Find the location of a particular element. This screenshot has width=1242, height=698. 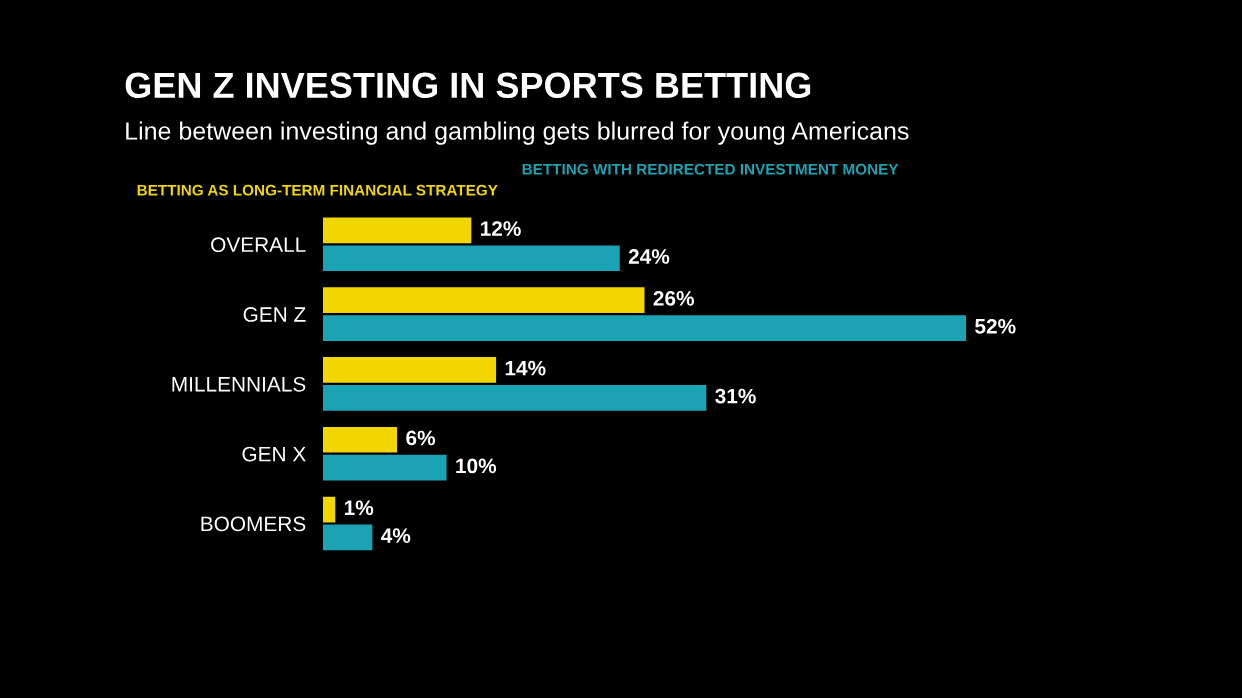

y-tick-label: MILLENNIALS is located at coordinates (239, 384).